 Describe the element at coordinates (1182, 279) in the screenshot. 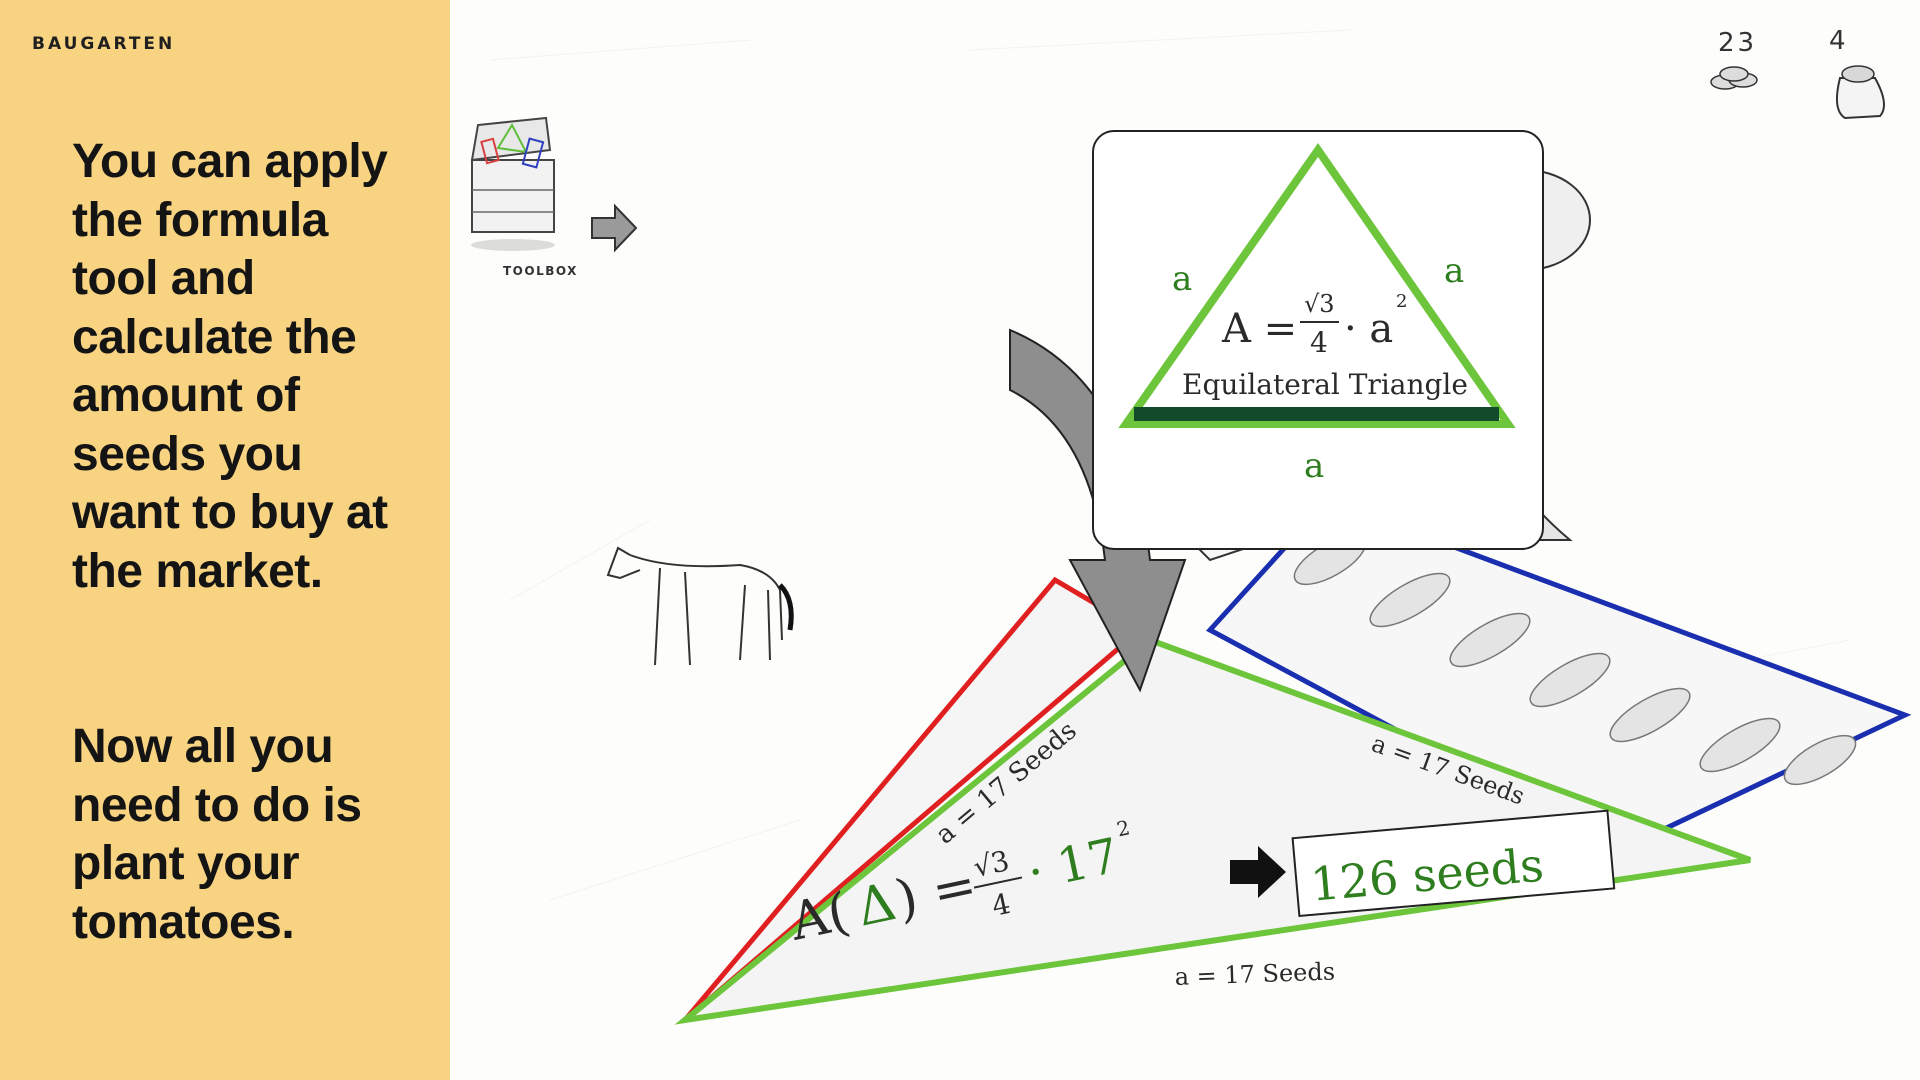

I see `triangle-side-left: a` at that location.